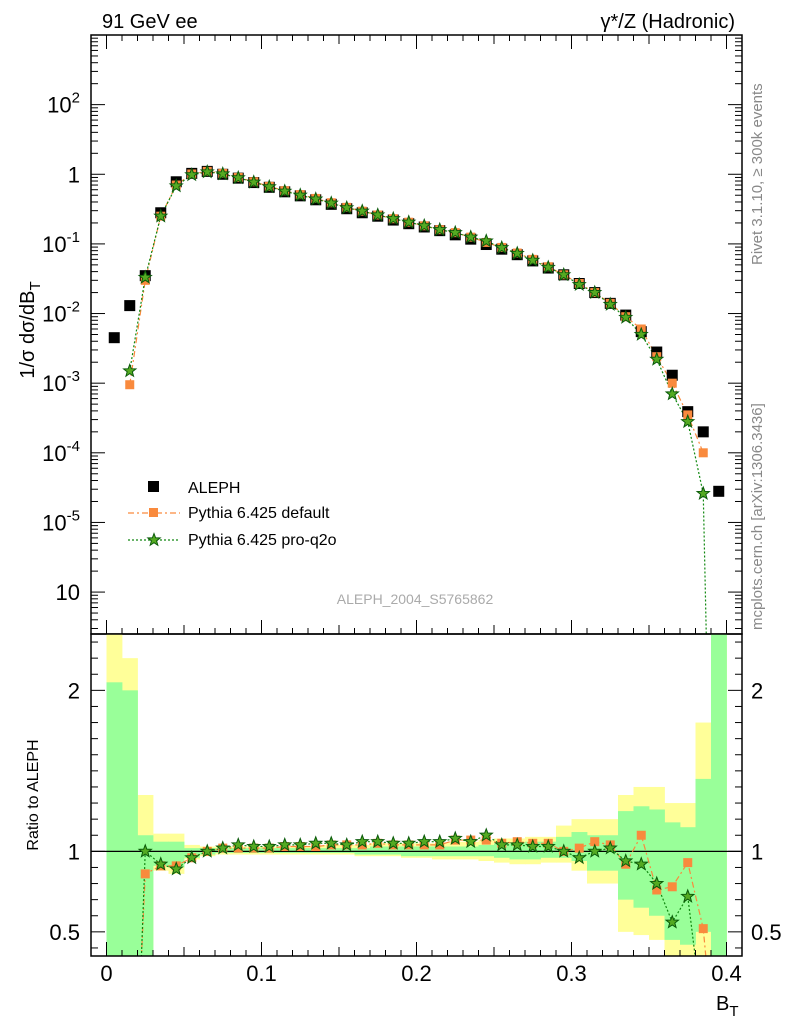 Image resolution: width=786 pixels, height=1024 pixels. I want to click on main-ylabel-text: 1/σ dσ/dBT, so click(30, 329).